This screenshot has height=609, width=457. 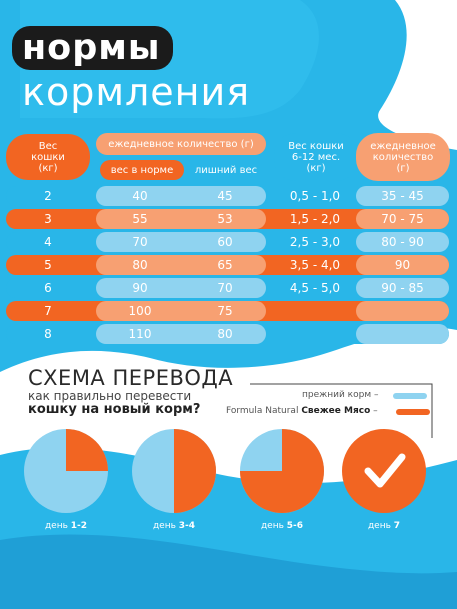 What do you see at coordinates (114, 409) in the screenshot?
I see `transition-question-line2: кошку на новый корм?` at bounding box center [114, 409].